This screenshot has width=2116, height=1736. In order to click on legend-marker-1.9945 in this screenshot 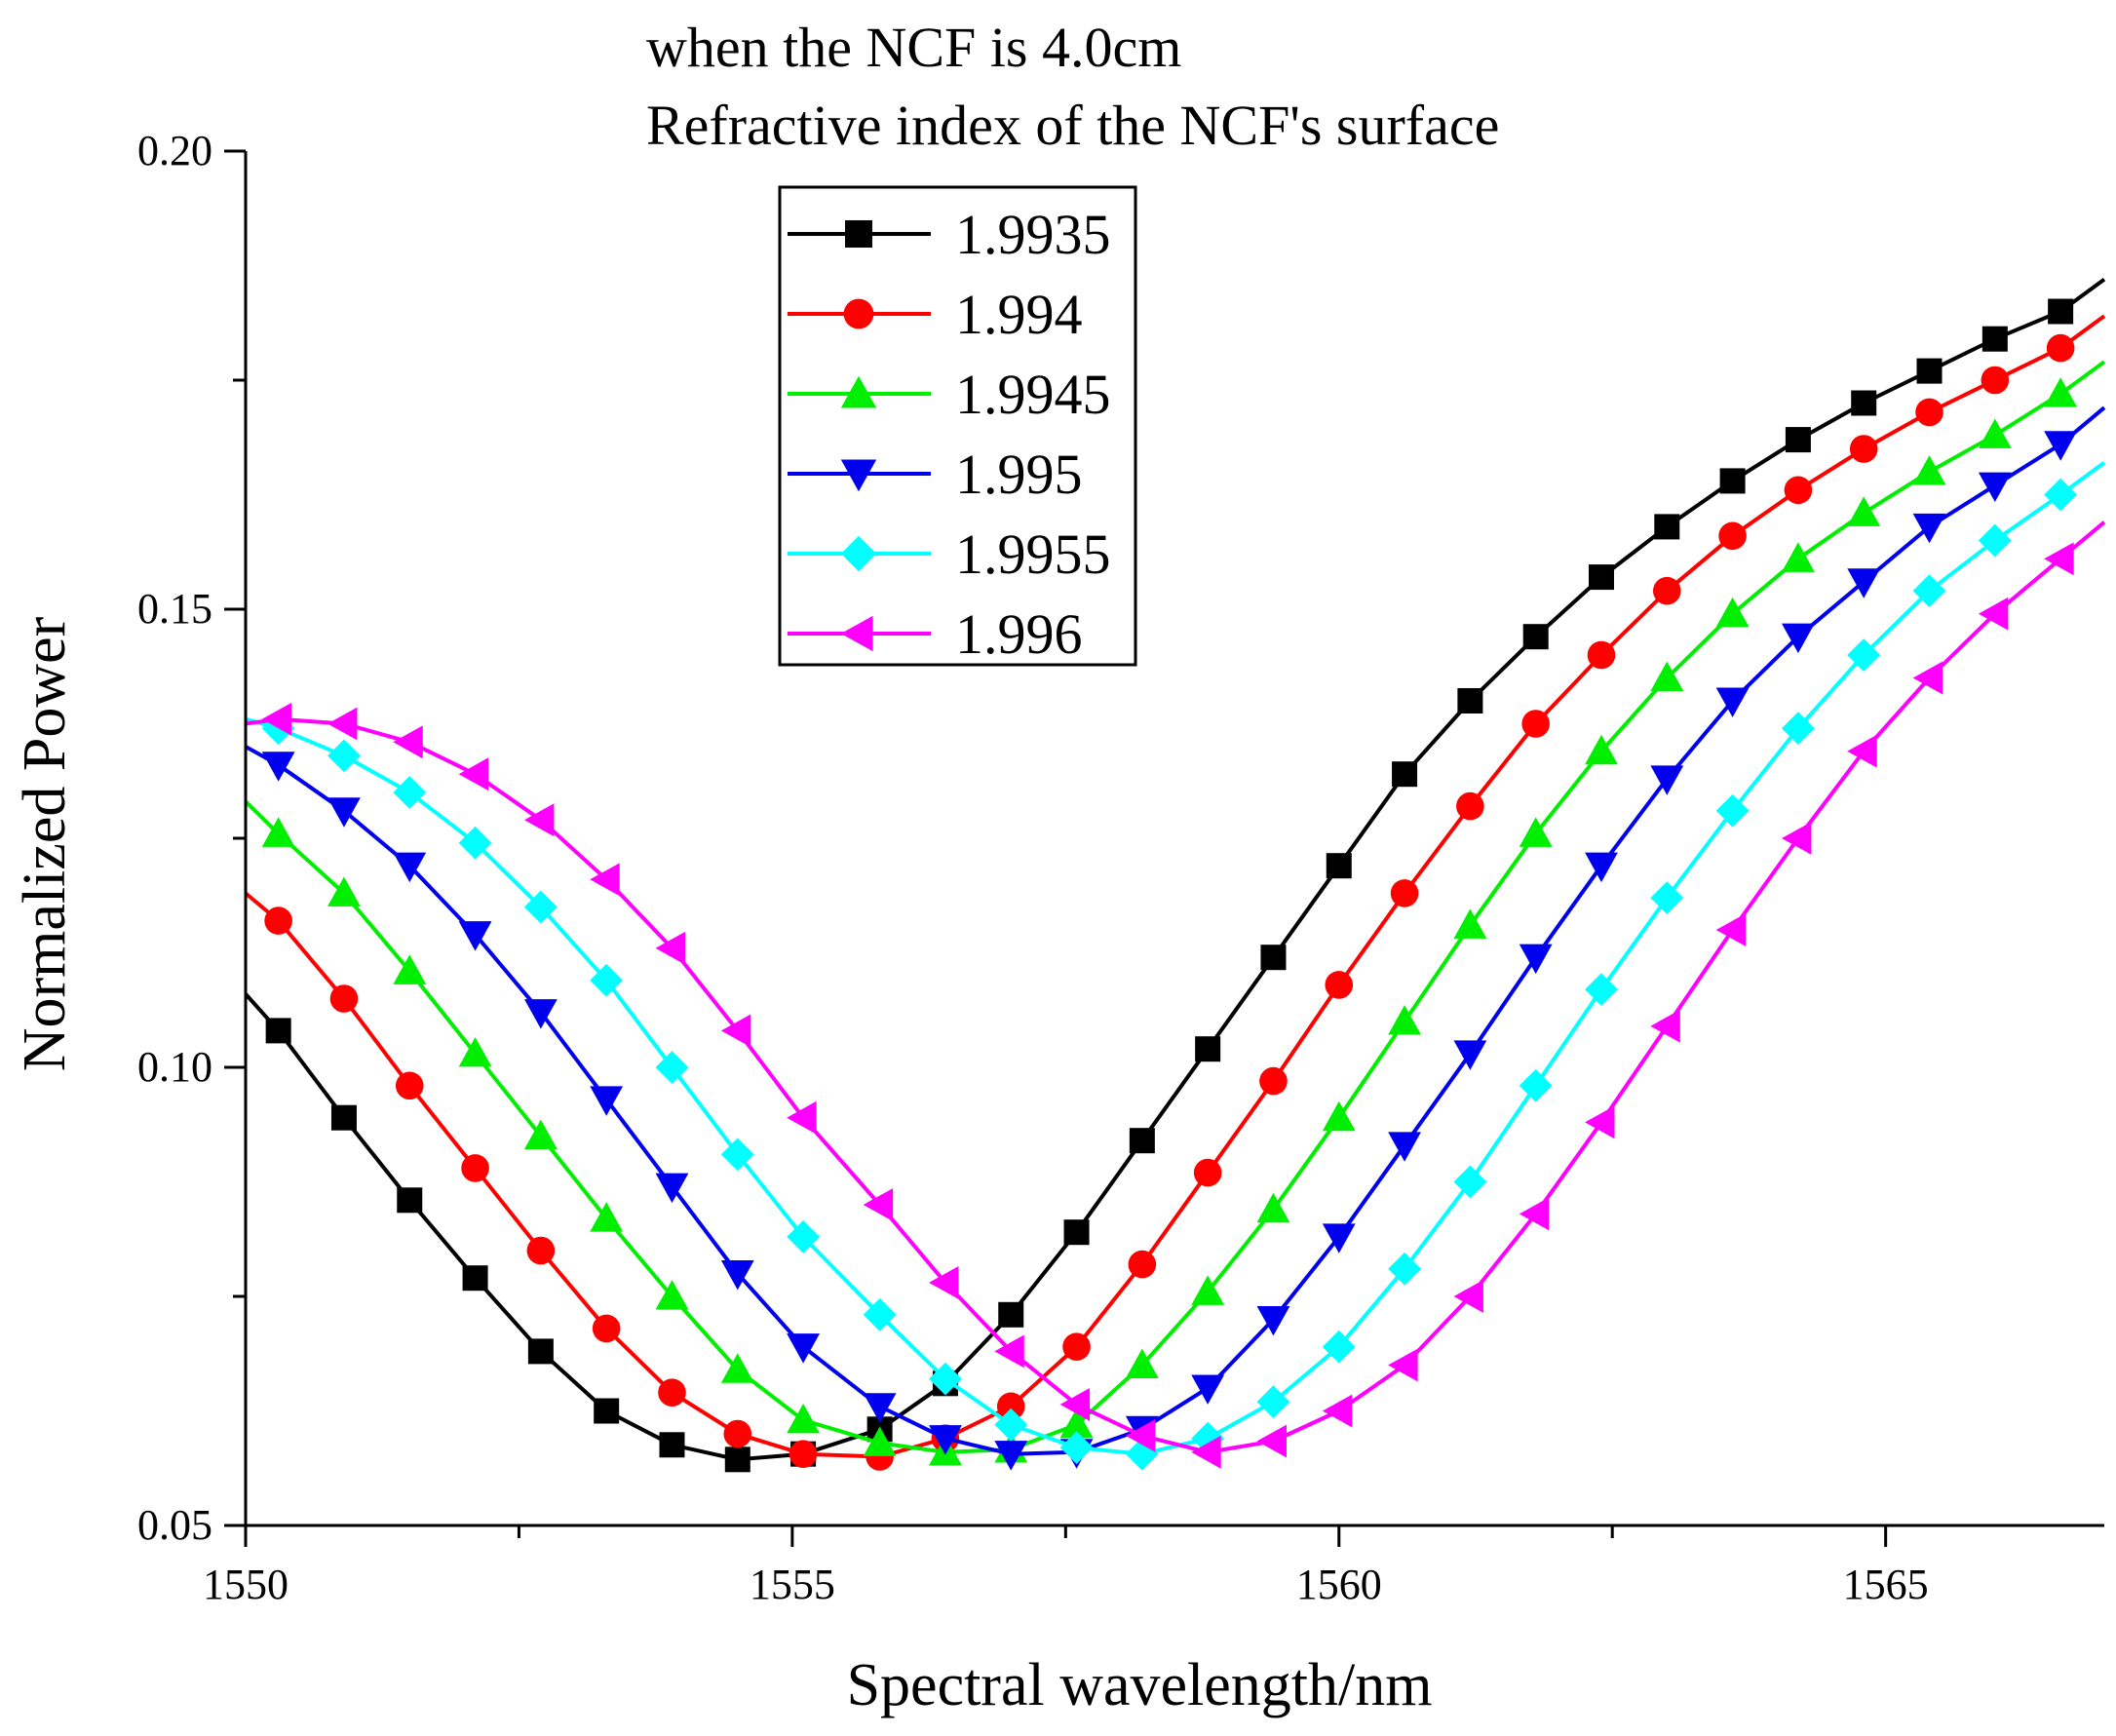, I will do `click(858, 391)`.